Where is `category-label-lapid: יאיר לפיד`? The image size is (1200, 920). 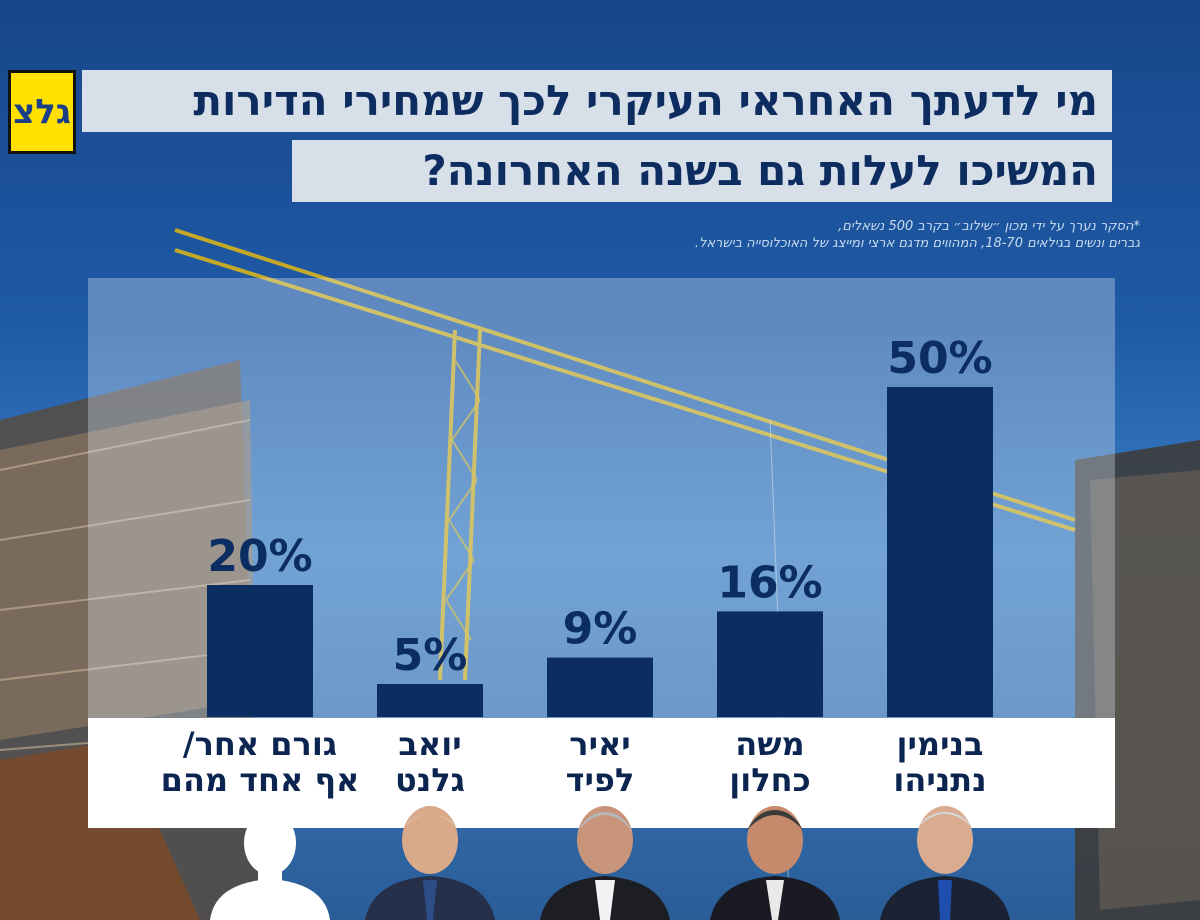 category-label-lapid: יאיר לפיד is located at coordinates (600, 762).